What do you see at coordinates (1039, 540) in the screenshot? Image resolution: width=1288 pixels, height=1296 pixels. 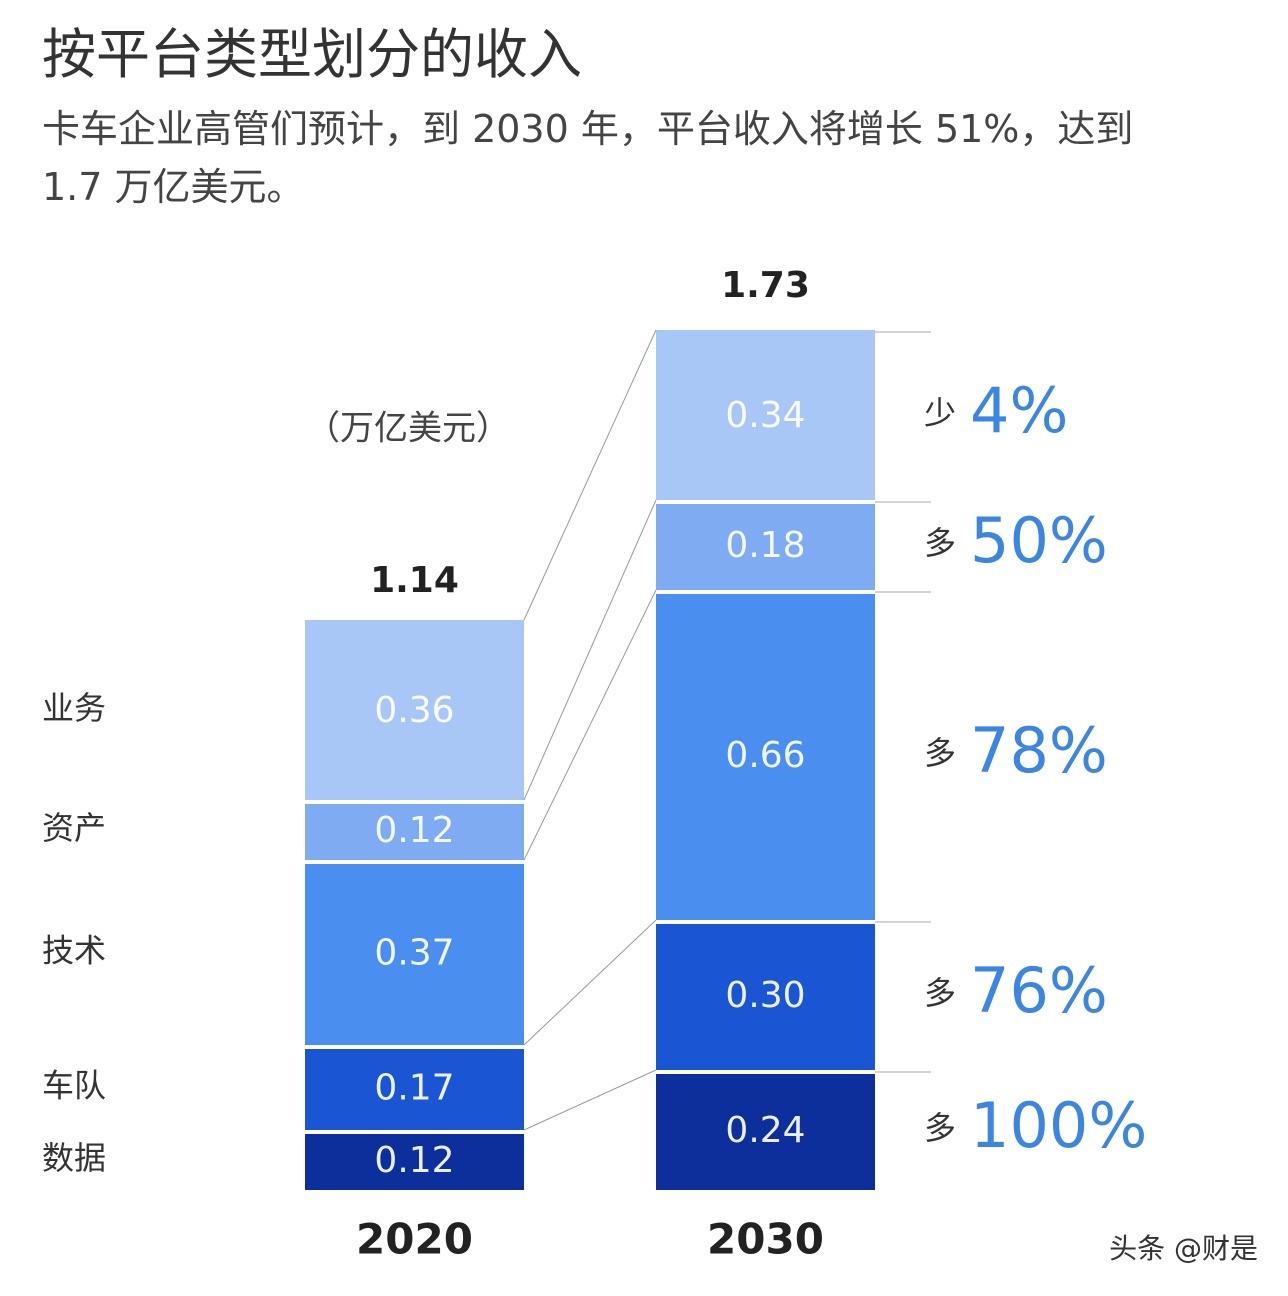 I see `change-label: 50%` at bounding box center [1039, 540].